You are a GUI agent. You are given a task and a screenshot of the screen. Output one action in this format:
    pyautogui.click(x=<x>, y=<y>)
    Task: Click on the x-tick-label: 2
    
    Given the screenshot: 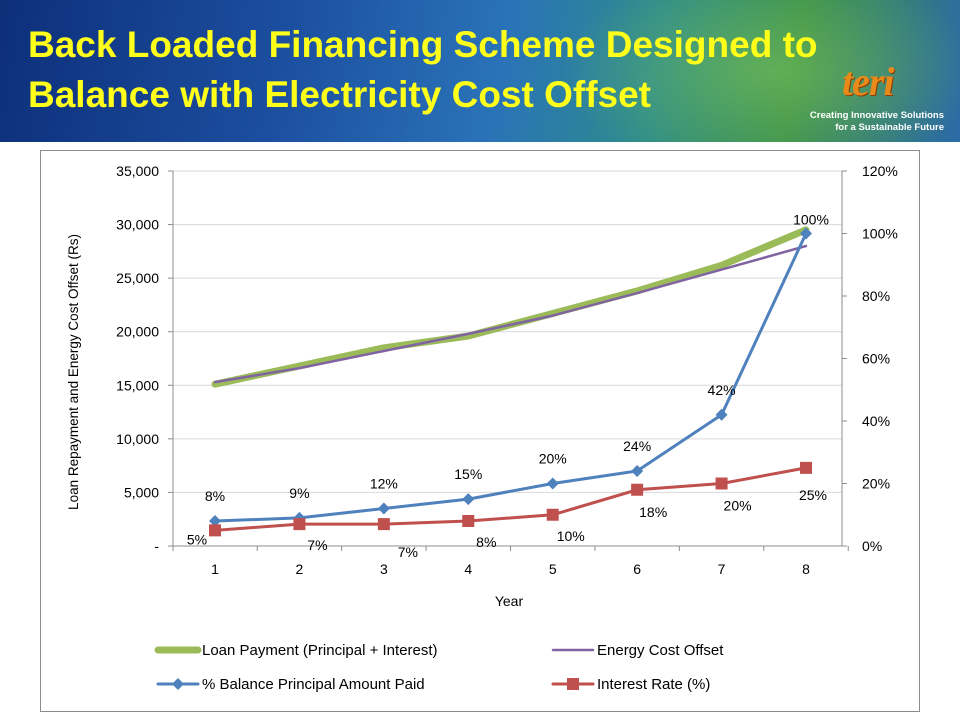 What is the action you would take?
    pyautogui.click(x=300, y=569)
    